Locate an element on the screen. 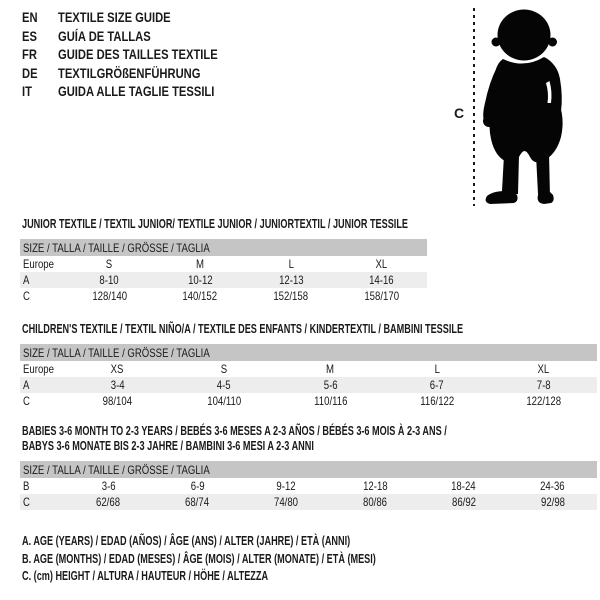 The width and height of the screenshot is (600, 600). size-cell: 98/104 is located at coordinates (117, 401).